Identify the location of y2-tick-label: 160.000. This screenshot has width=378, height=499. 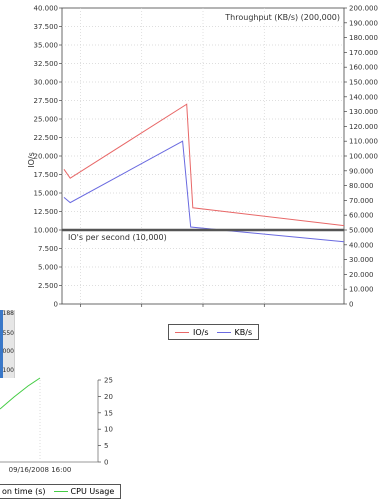
(363, 68).